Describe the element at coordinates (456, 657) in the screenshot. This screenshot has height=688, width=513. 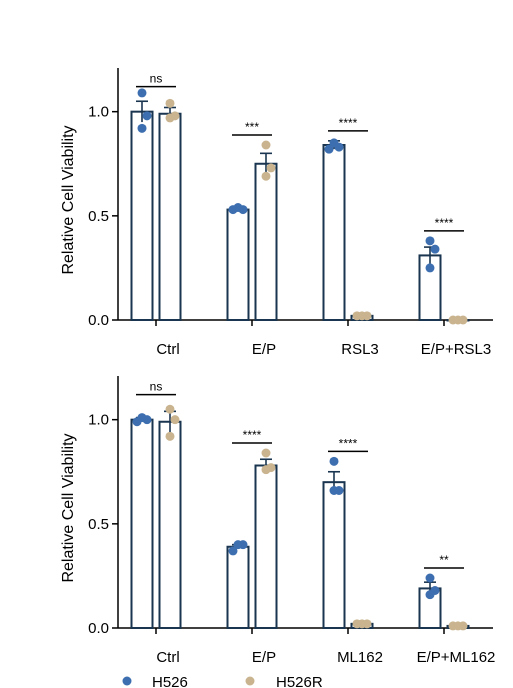
I see `x-tick-label: E/P+ML162` at that location.